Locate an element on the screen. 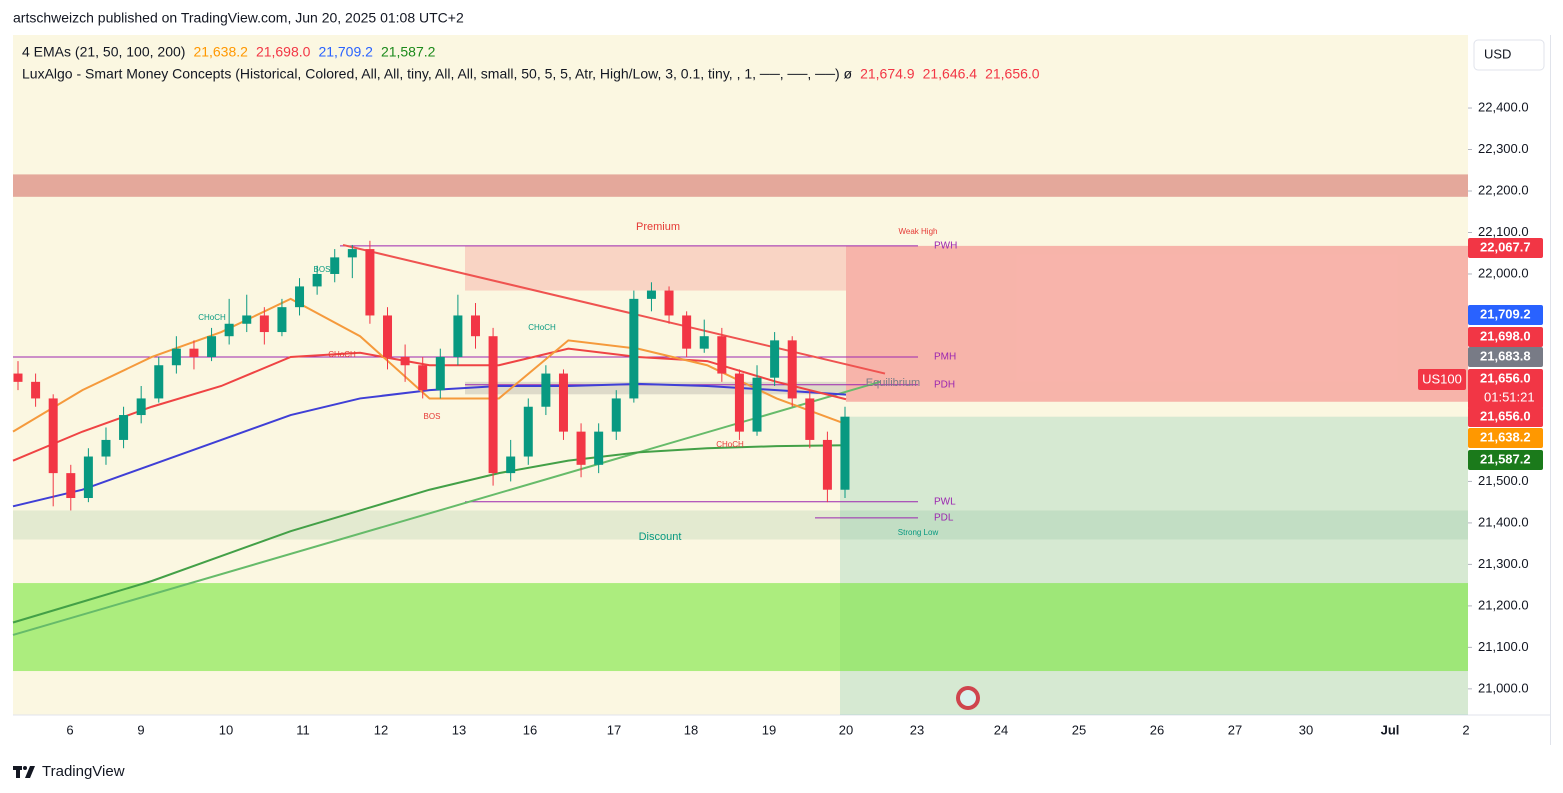  x-tick-label: 23 is located at coordinates (917, 729).